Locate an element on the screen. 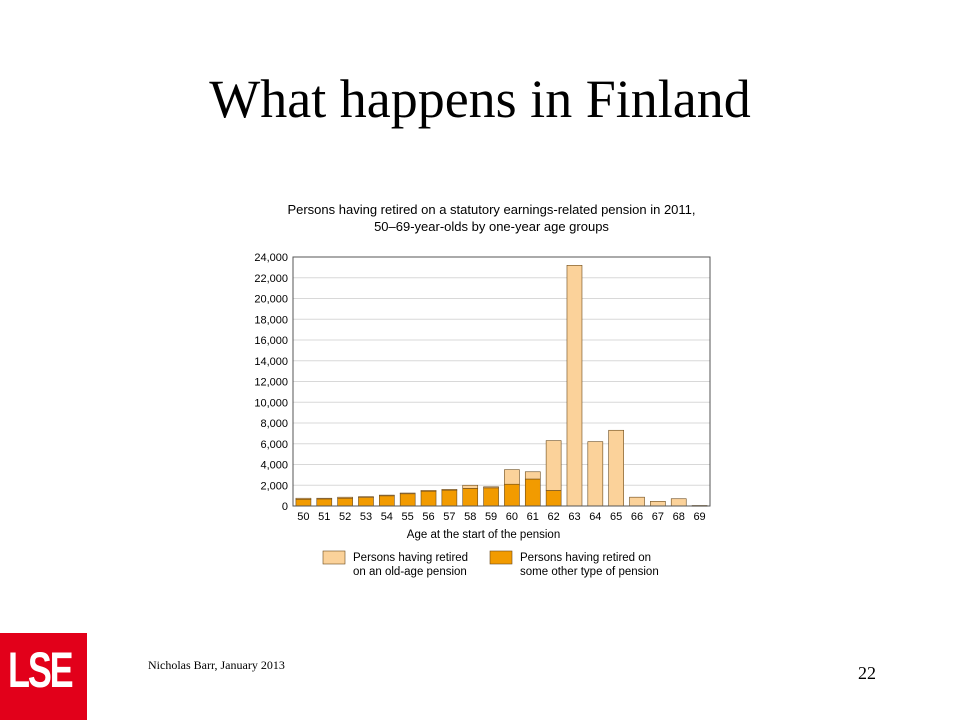  legend-label-line: Persons having retired on is located at coordinates (585, 558).